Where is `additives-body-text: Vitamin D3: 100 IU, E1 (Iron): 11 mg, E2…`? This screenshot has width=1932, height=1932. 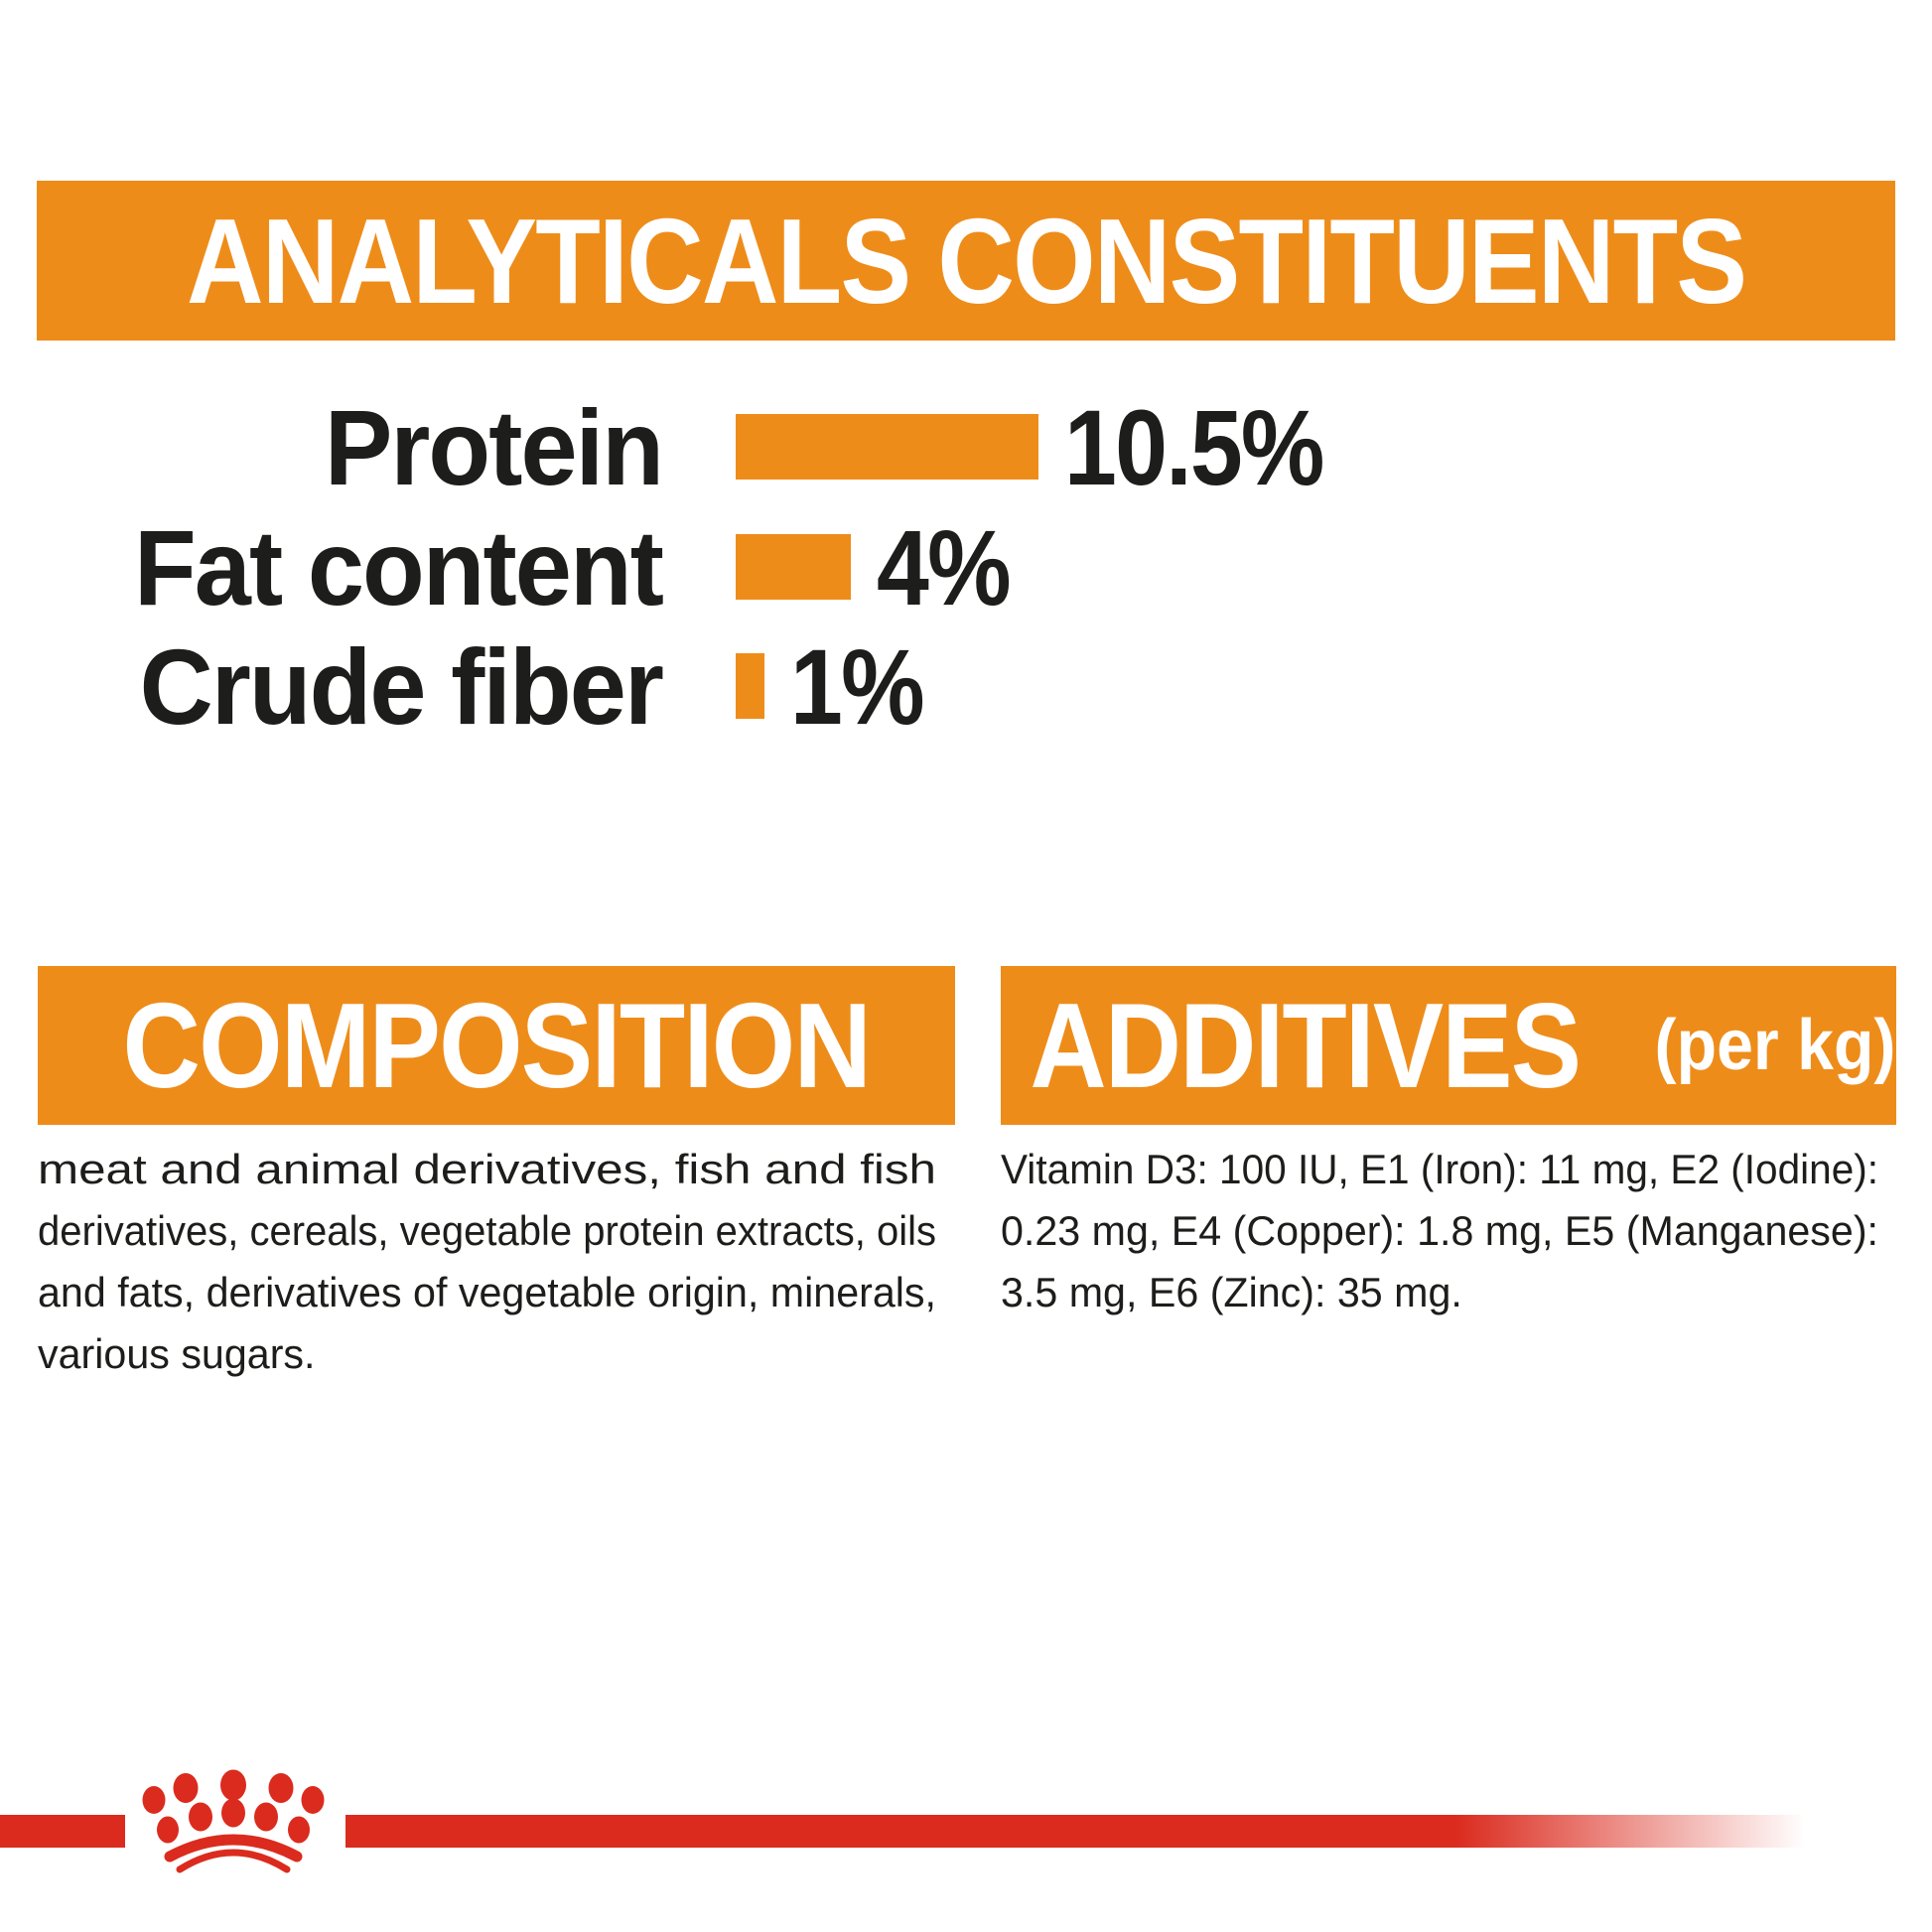 additives-body-text: Vitamin D3: 100 IU, E1 (Iron): 11 mg, E2… is located at coordinates (1440, 1231).